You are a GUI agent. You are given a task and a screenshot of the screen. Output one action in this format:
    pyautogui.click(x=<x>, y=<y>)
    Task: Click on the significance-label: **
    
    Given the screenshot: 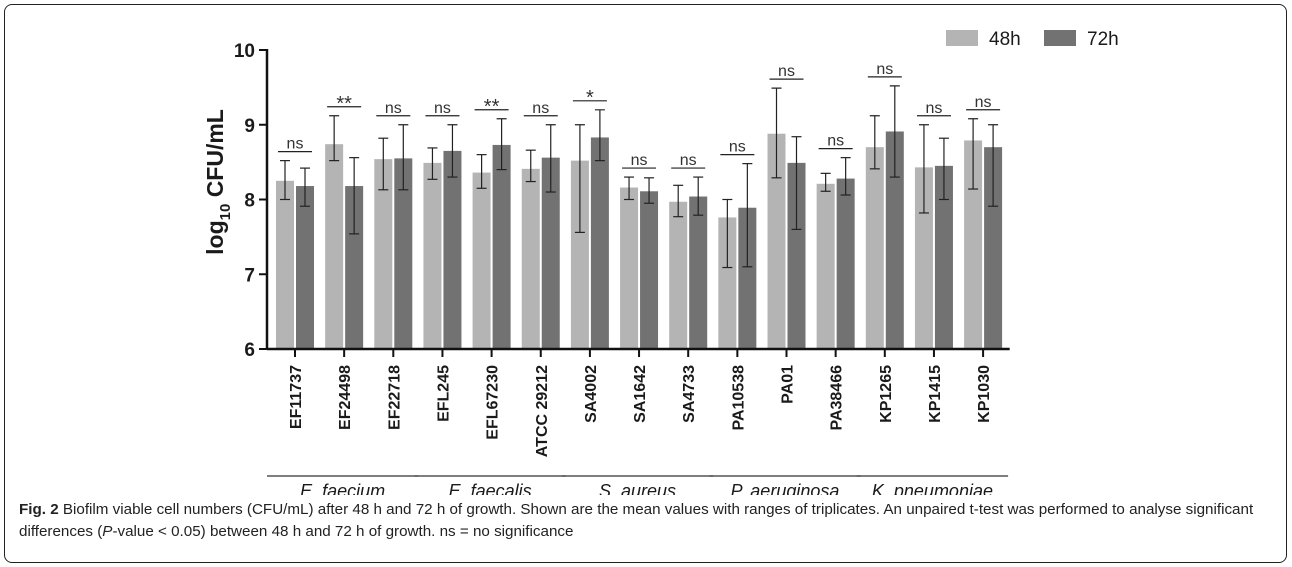 What is the action you would take?
    pyautogui.click(x=492, y=107)
    